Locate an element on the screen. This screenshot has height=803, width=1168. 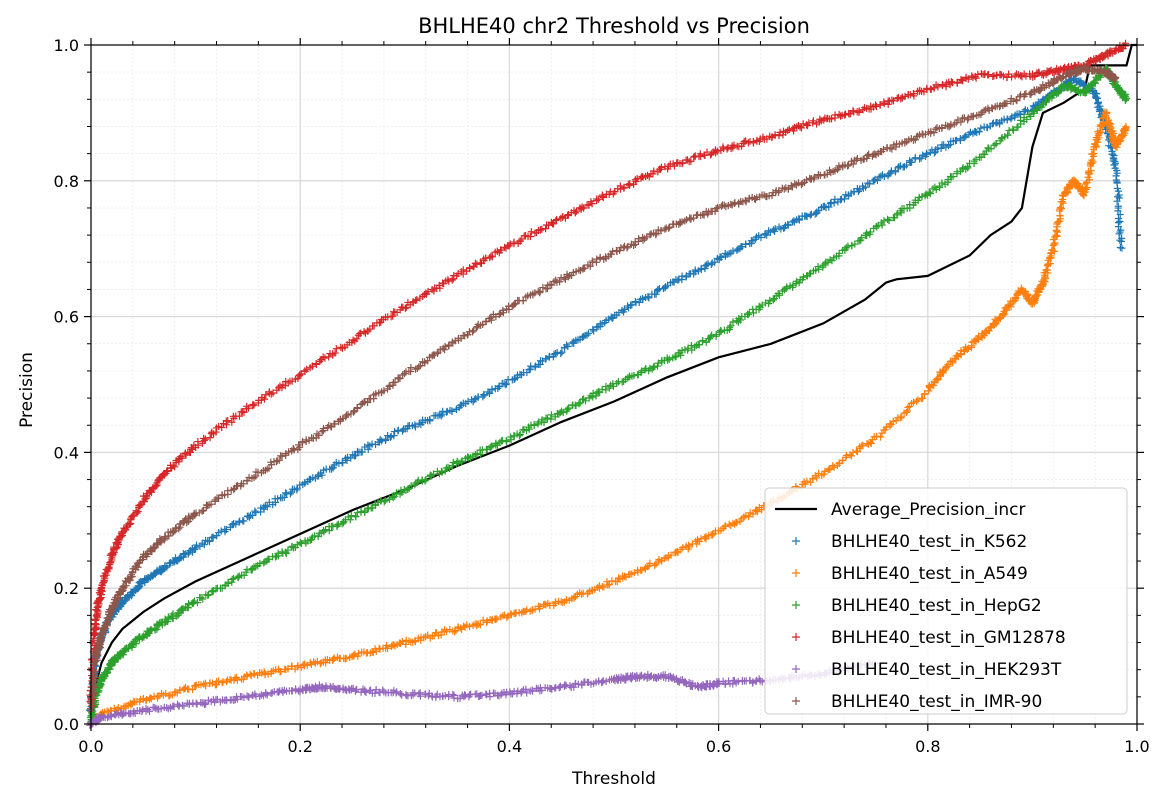
x-tick-label: 0.2 is located at coordinates (299, 746).